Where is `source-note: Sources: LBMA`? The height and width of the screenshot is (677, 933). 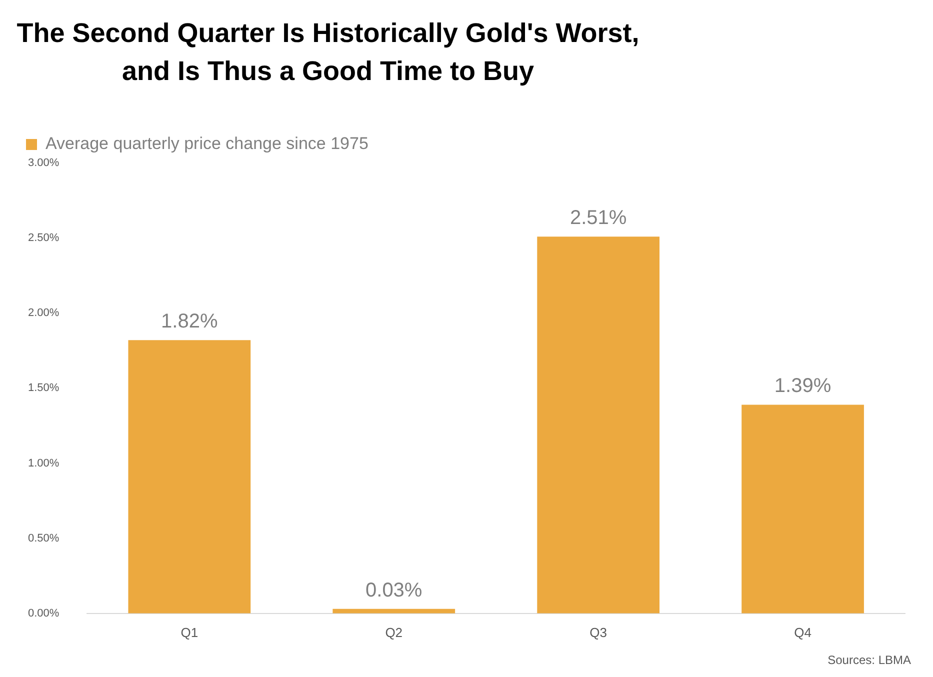
source-note: Sources: LBMA is located at coordinates (868, 660).